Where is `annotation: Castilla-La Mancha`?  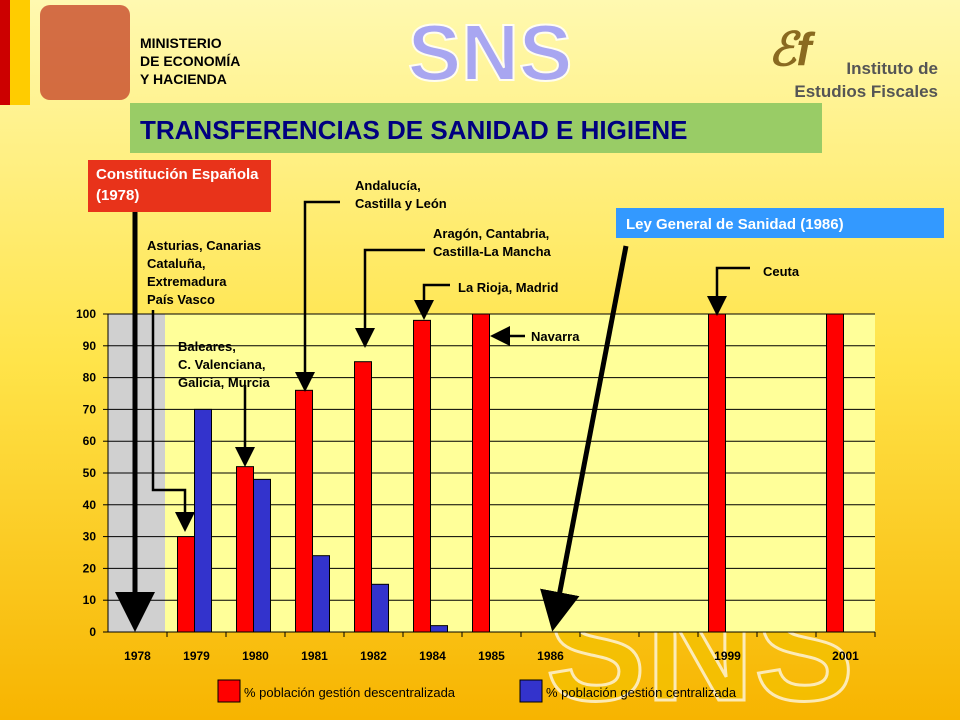 annotation: Castilla-La Mancha is located at coordinates (492, 251).